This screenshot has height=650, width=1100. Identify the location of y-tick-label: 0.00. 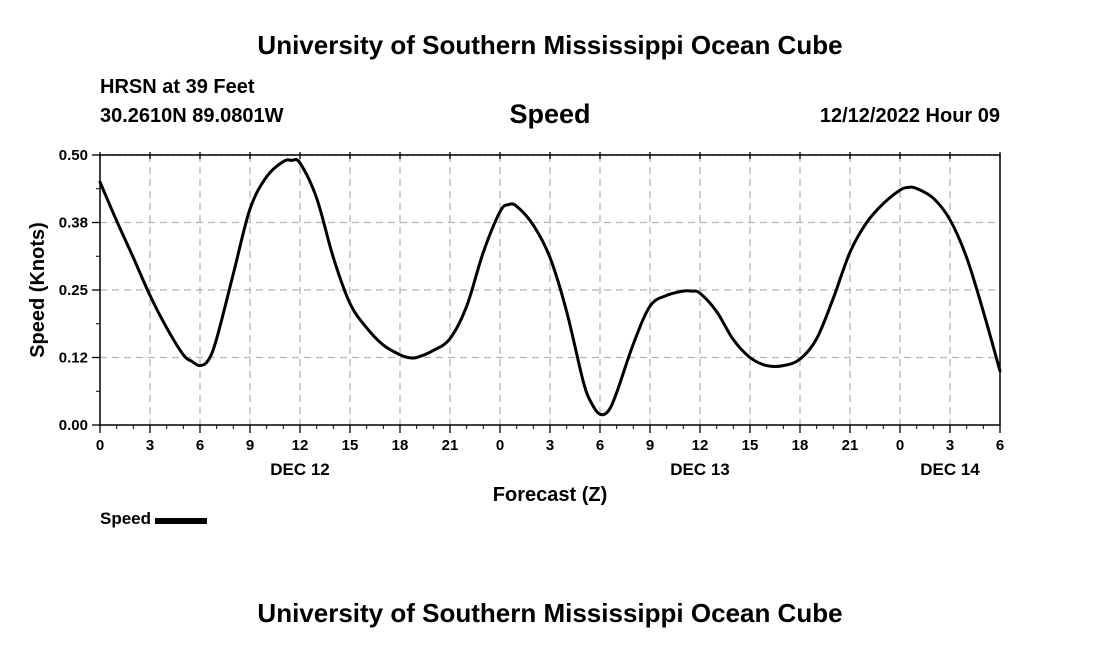
(73, 425).